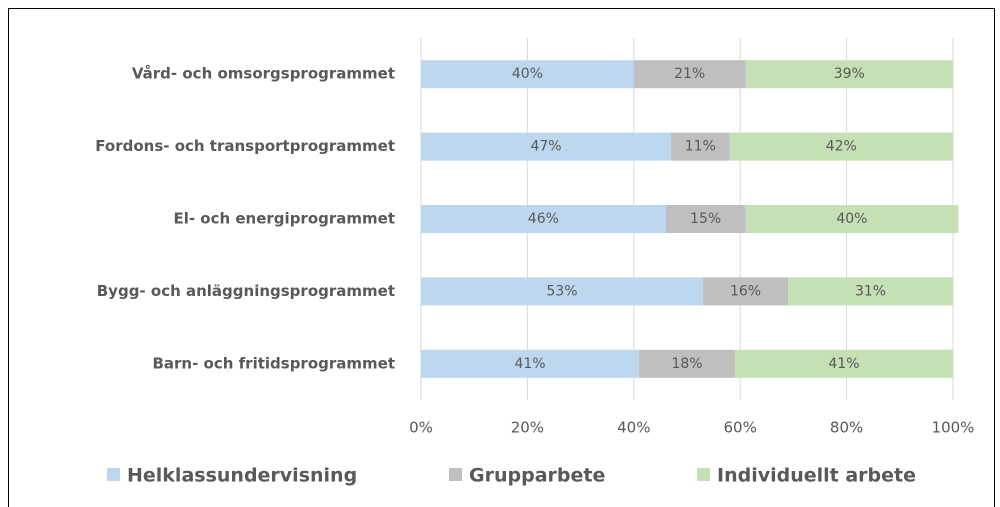  I want to click on x-tick-label: 40%, so click(633, 428).